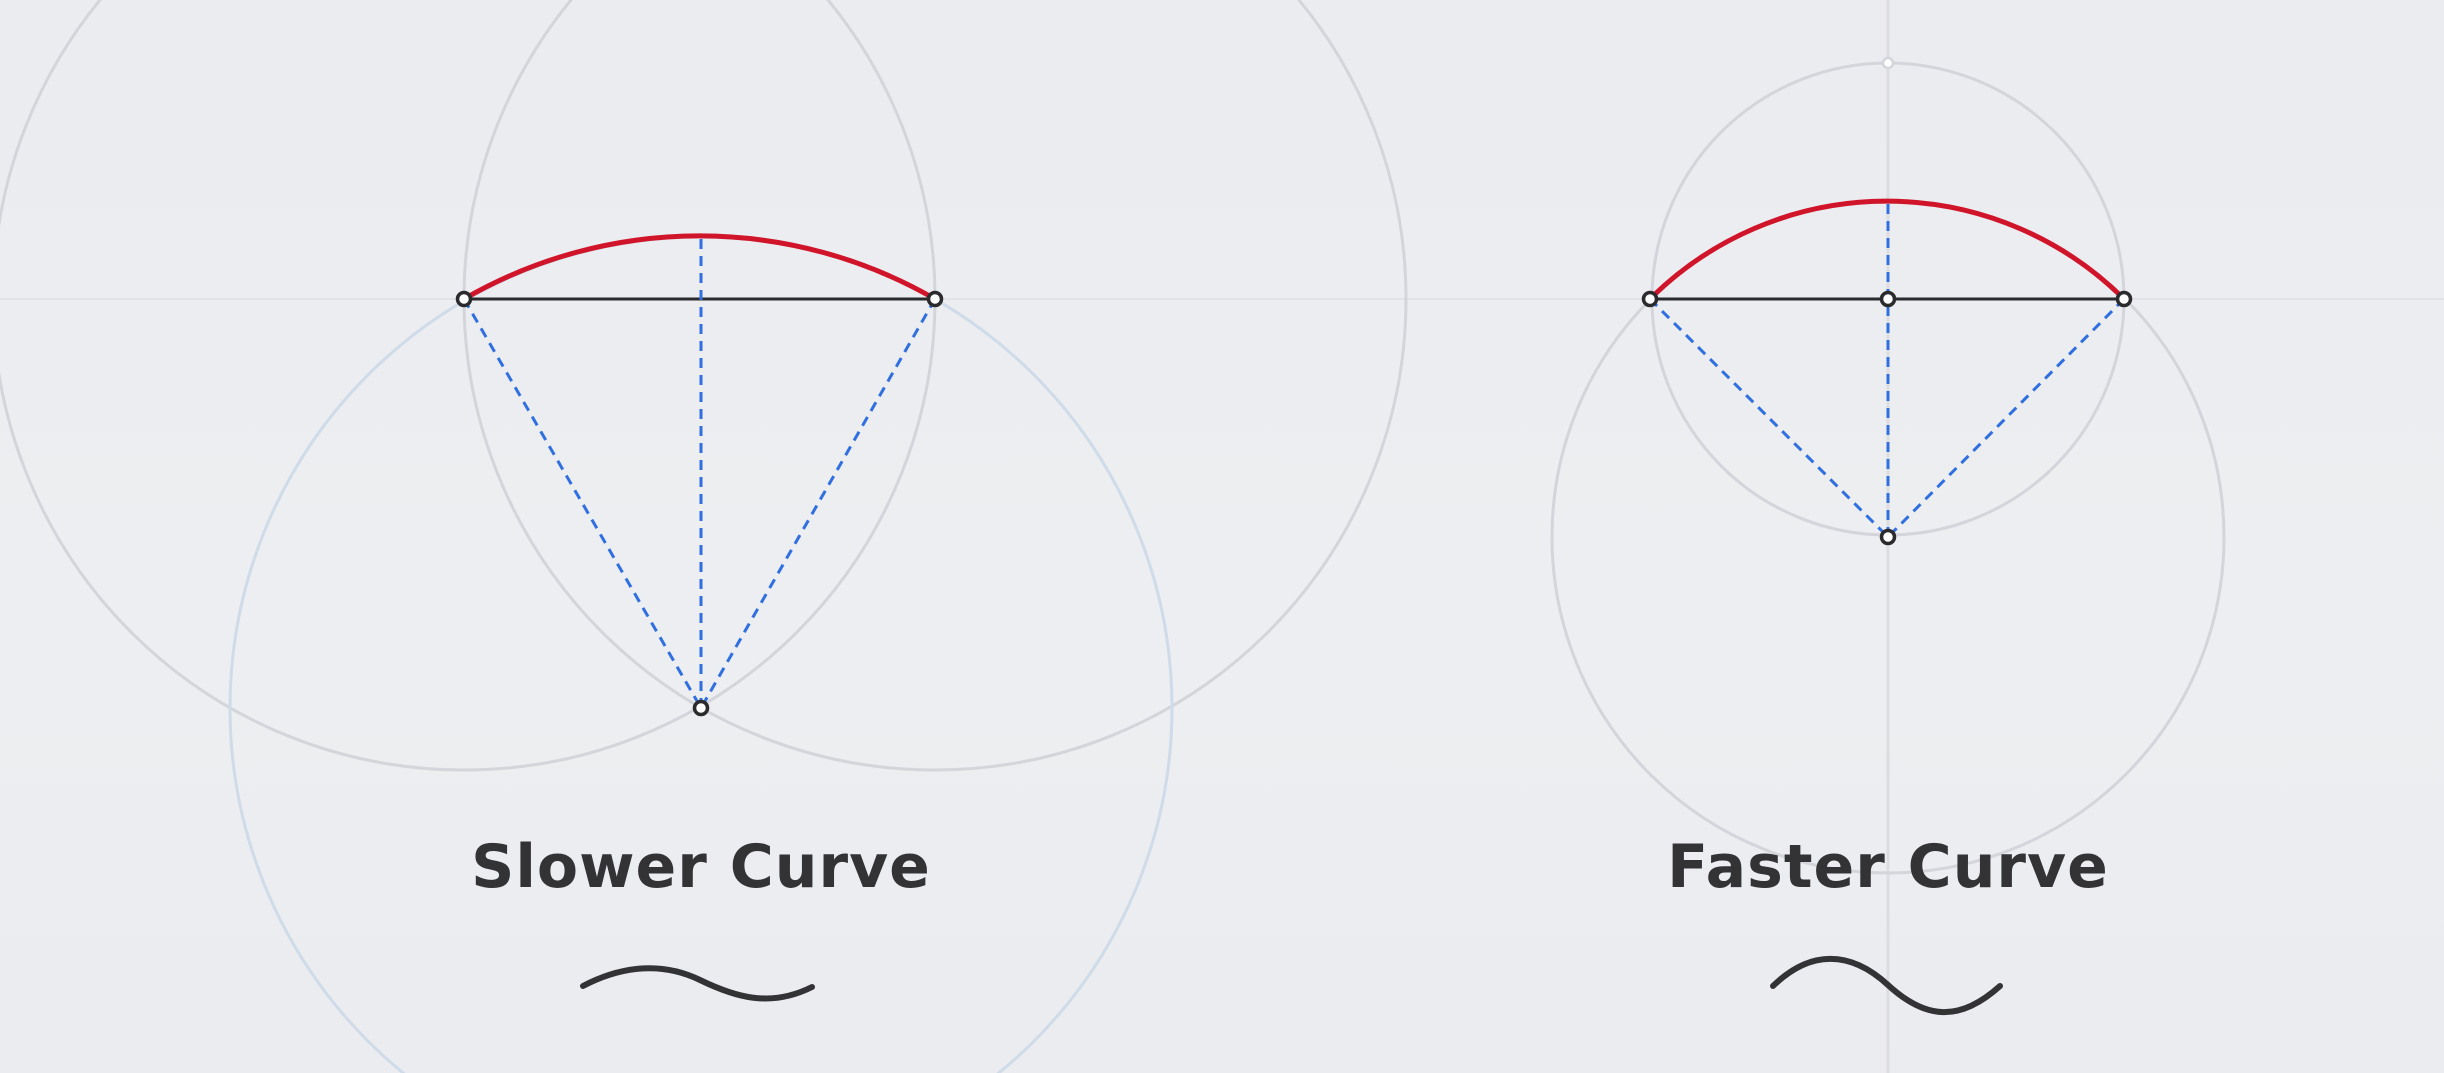 The width and height of the screenshot is (2444, 1073). What do you see at coordinates (1888, 299) in the screenshot?
I see `midpoint-marker` at bounding box center [1888, 299].